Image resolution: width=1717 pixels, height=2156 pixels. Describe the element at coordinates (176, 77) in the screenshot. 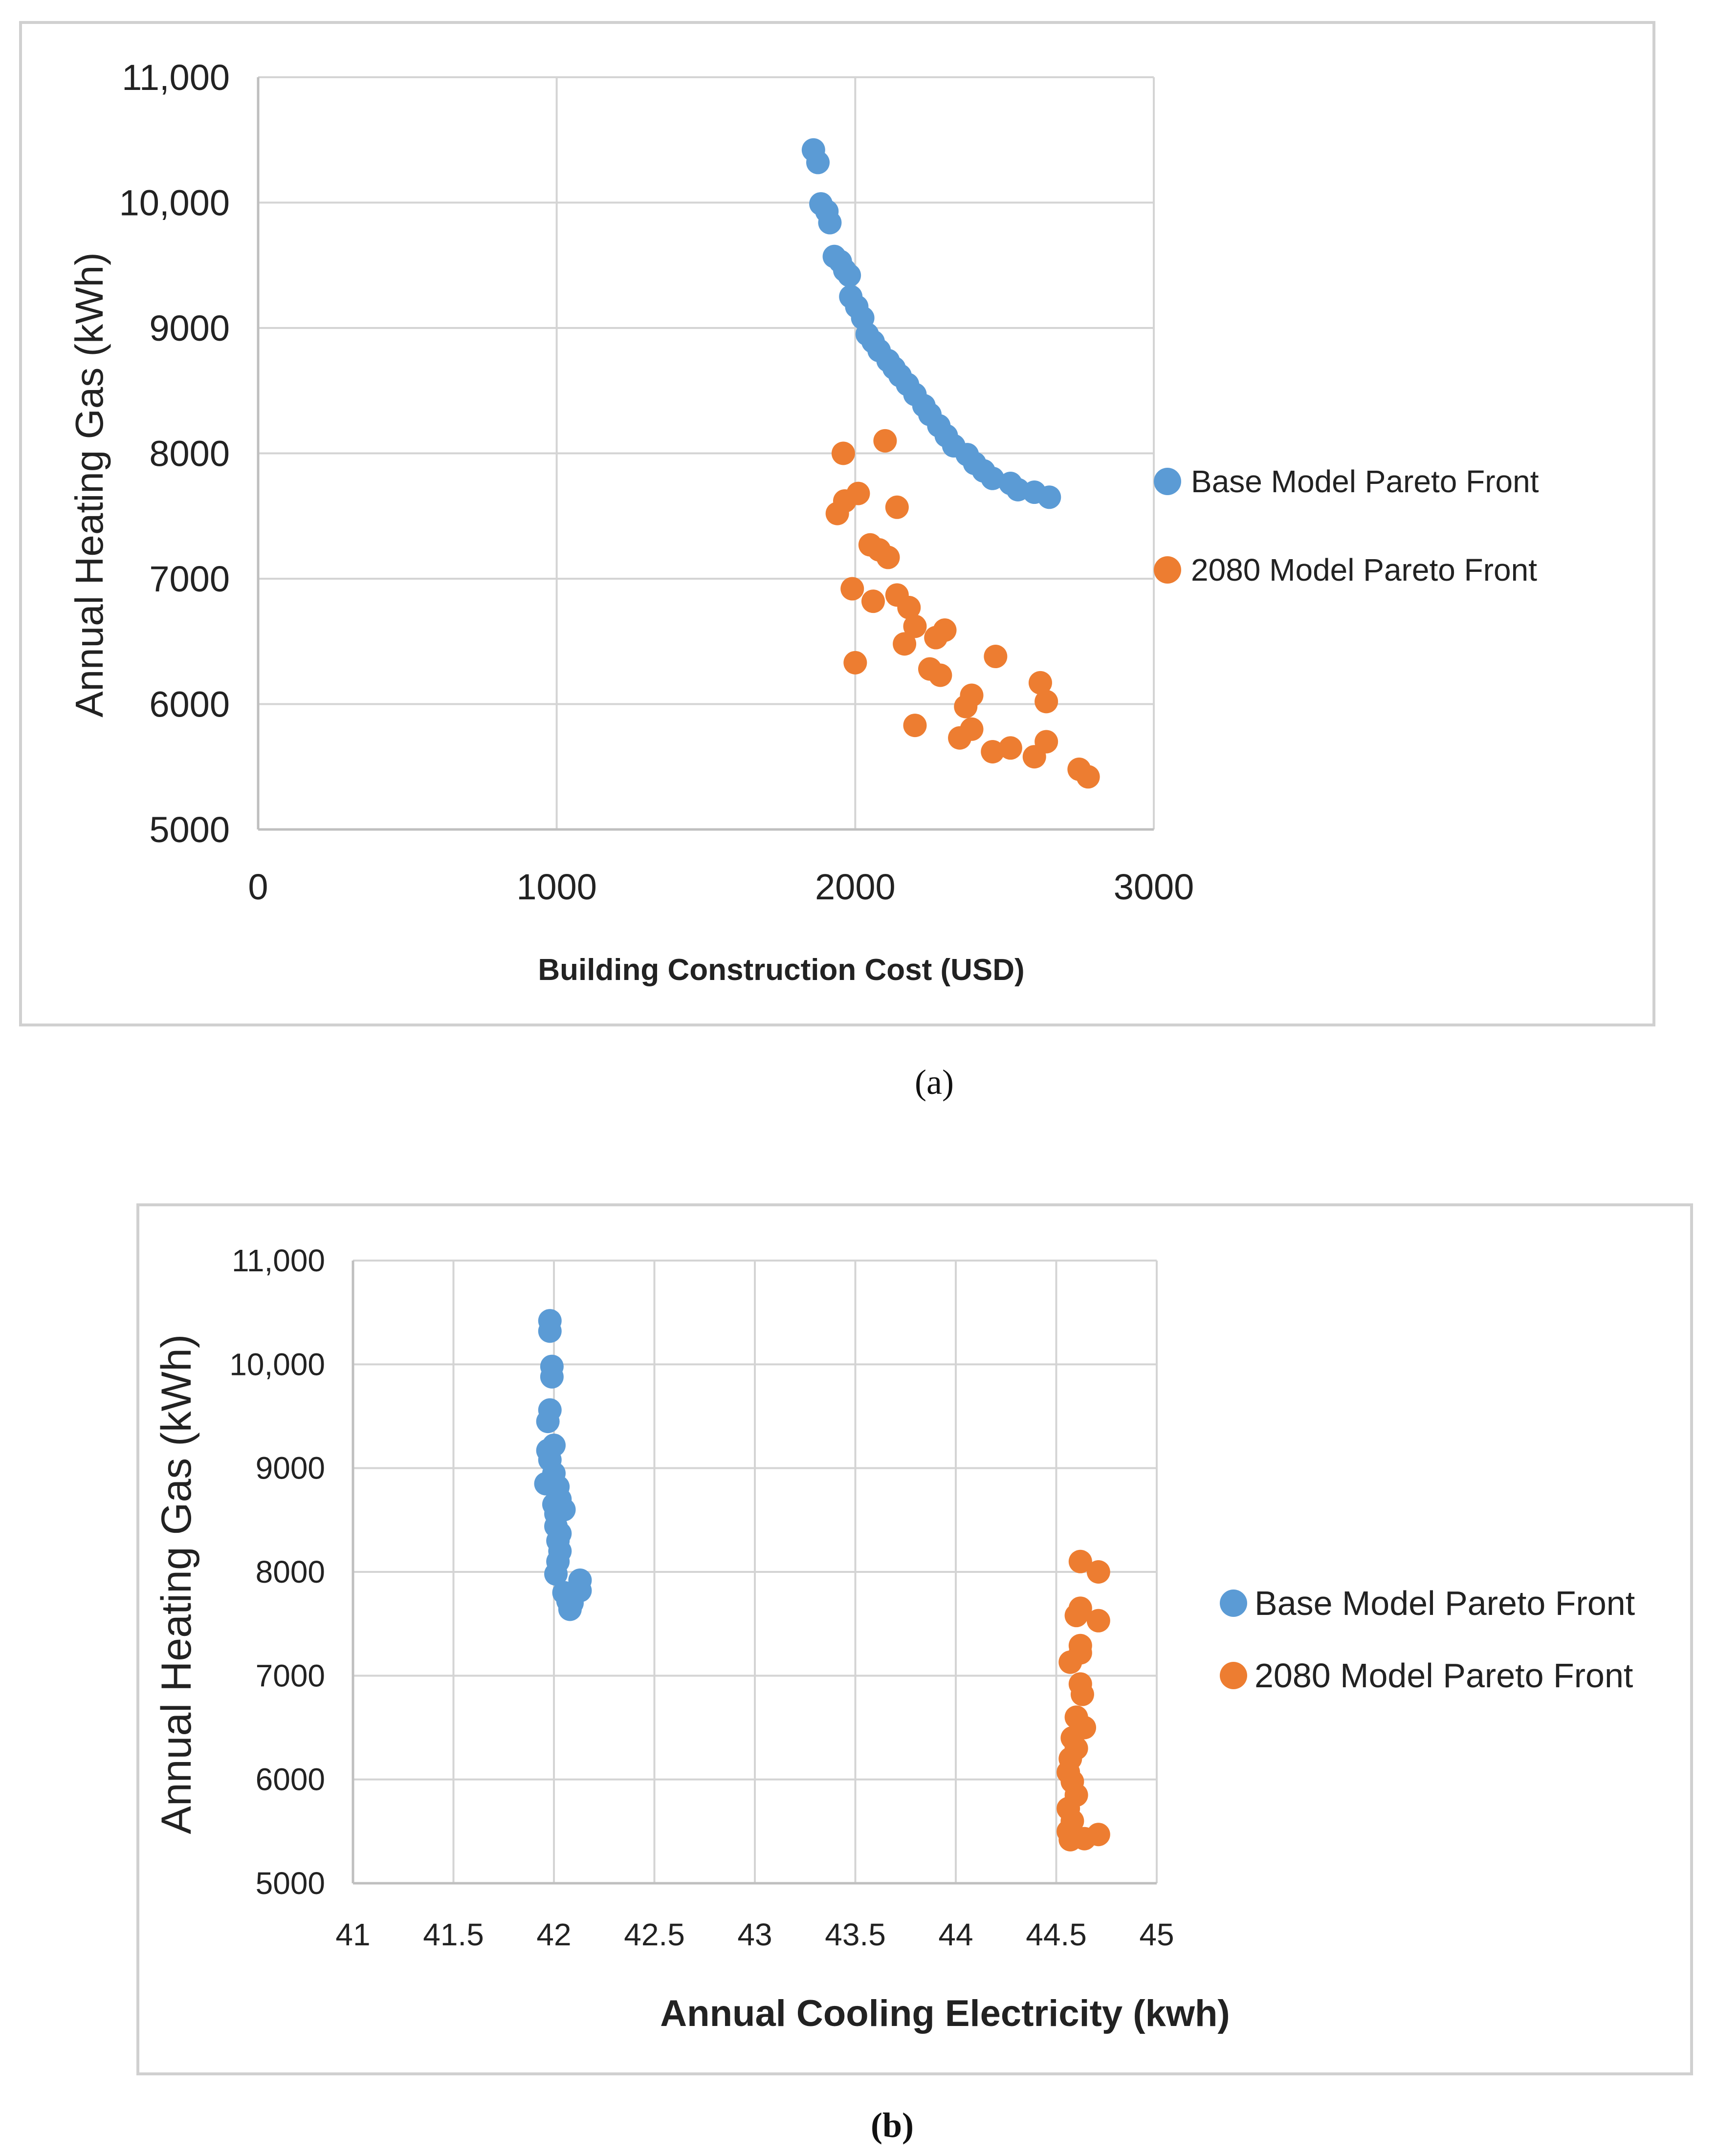

I see `panel-a-y-tick-label: 11,000` at that location.